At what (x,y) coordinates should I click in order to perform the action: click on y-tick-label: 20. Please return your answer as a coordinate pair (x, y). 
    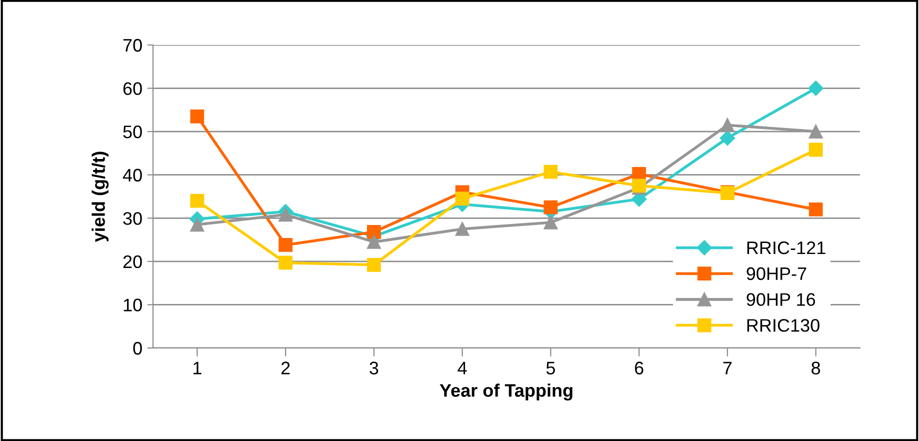
    Looking at the image, I should click on (132, 261).